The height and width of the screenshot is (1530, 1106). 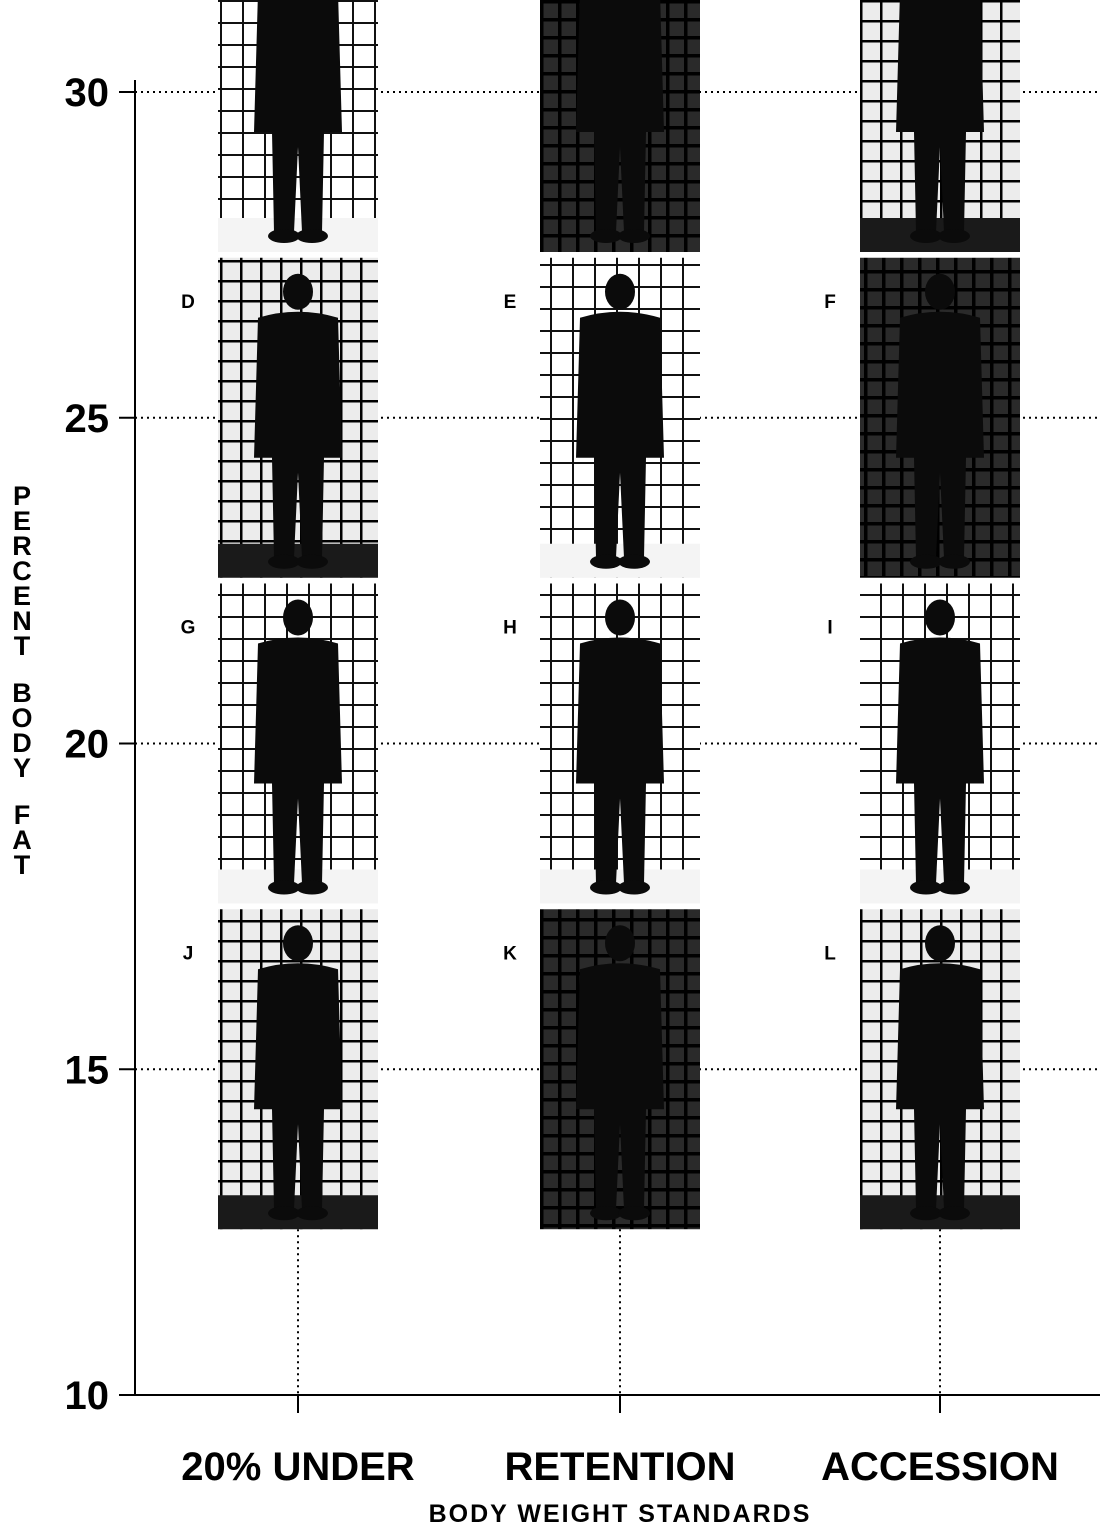 I want to click on panel-label-j: J, so click(x=188, y=953).